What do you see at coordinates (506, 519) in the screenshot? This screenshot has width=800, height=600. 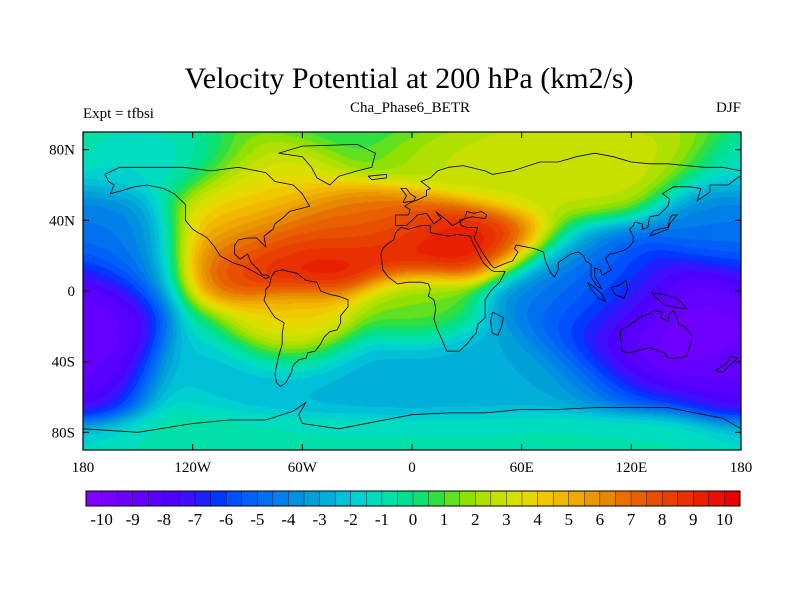 I see `colorbar-label: 3` at bounding box center [506, 519].